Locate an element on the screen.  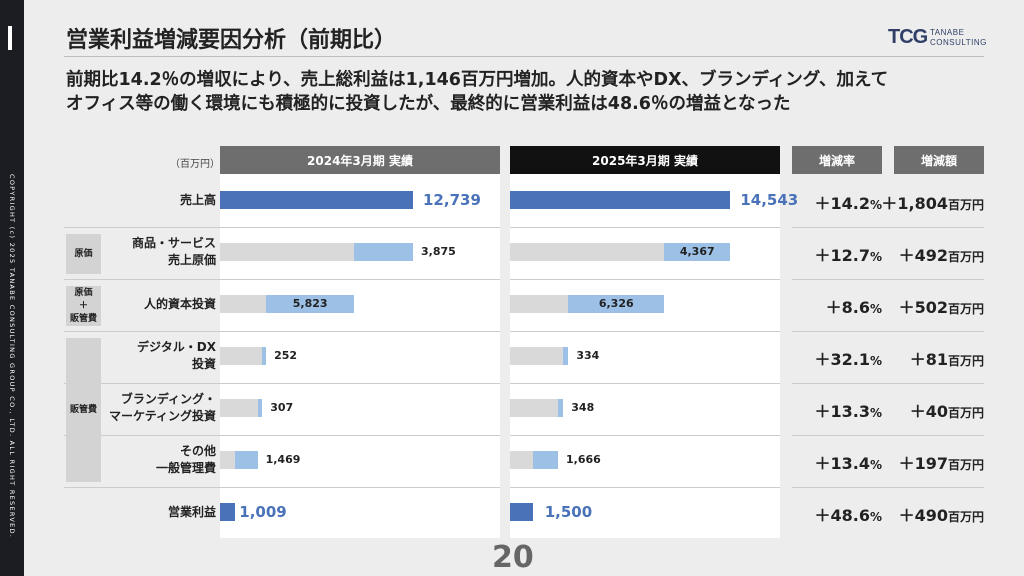
change-rate-value: ＋32.1 is located at coordinates (842, 359).